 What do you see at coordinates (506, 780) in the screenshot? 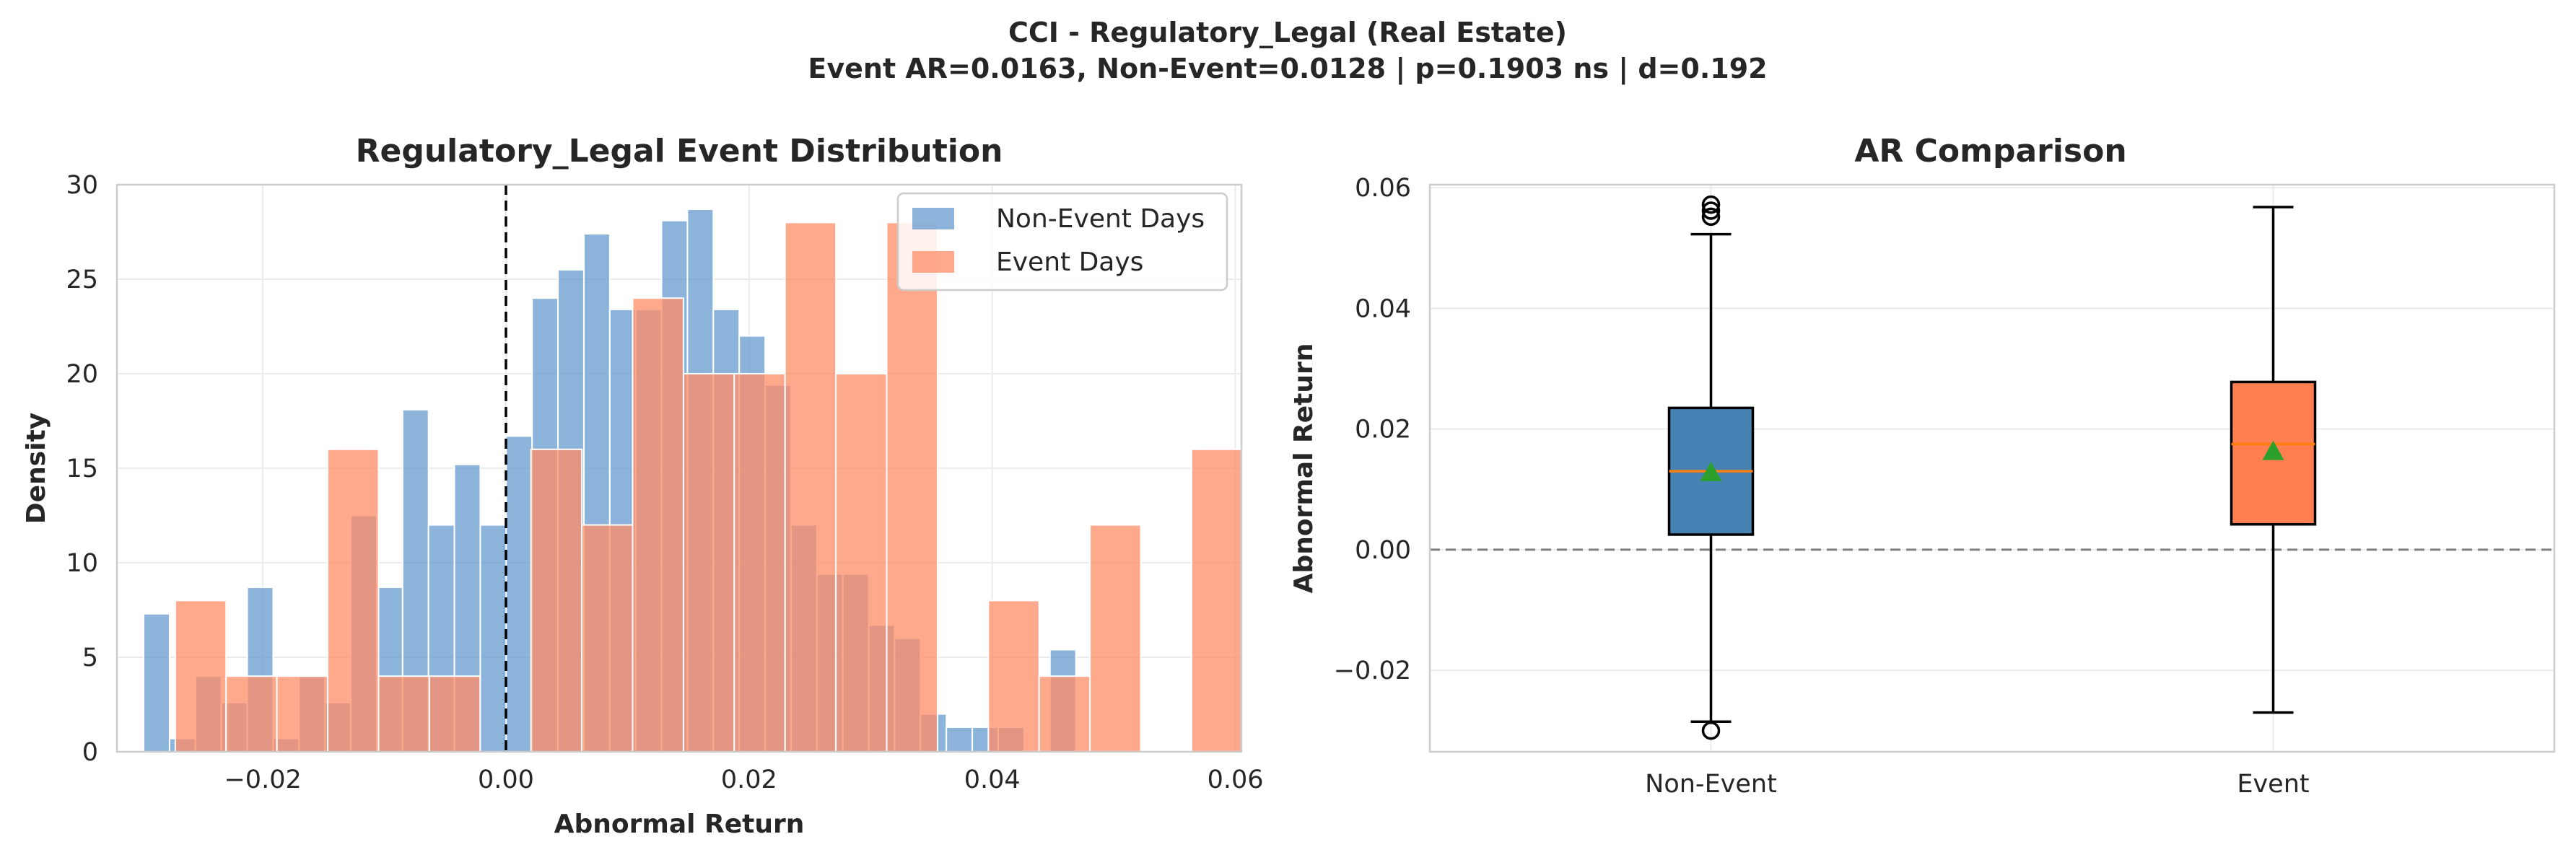
I see `histogram-x-tick-label: 0.00` at bounding box center [506, 780].